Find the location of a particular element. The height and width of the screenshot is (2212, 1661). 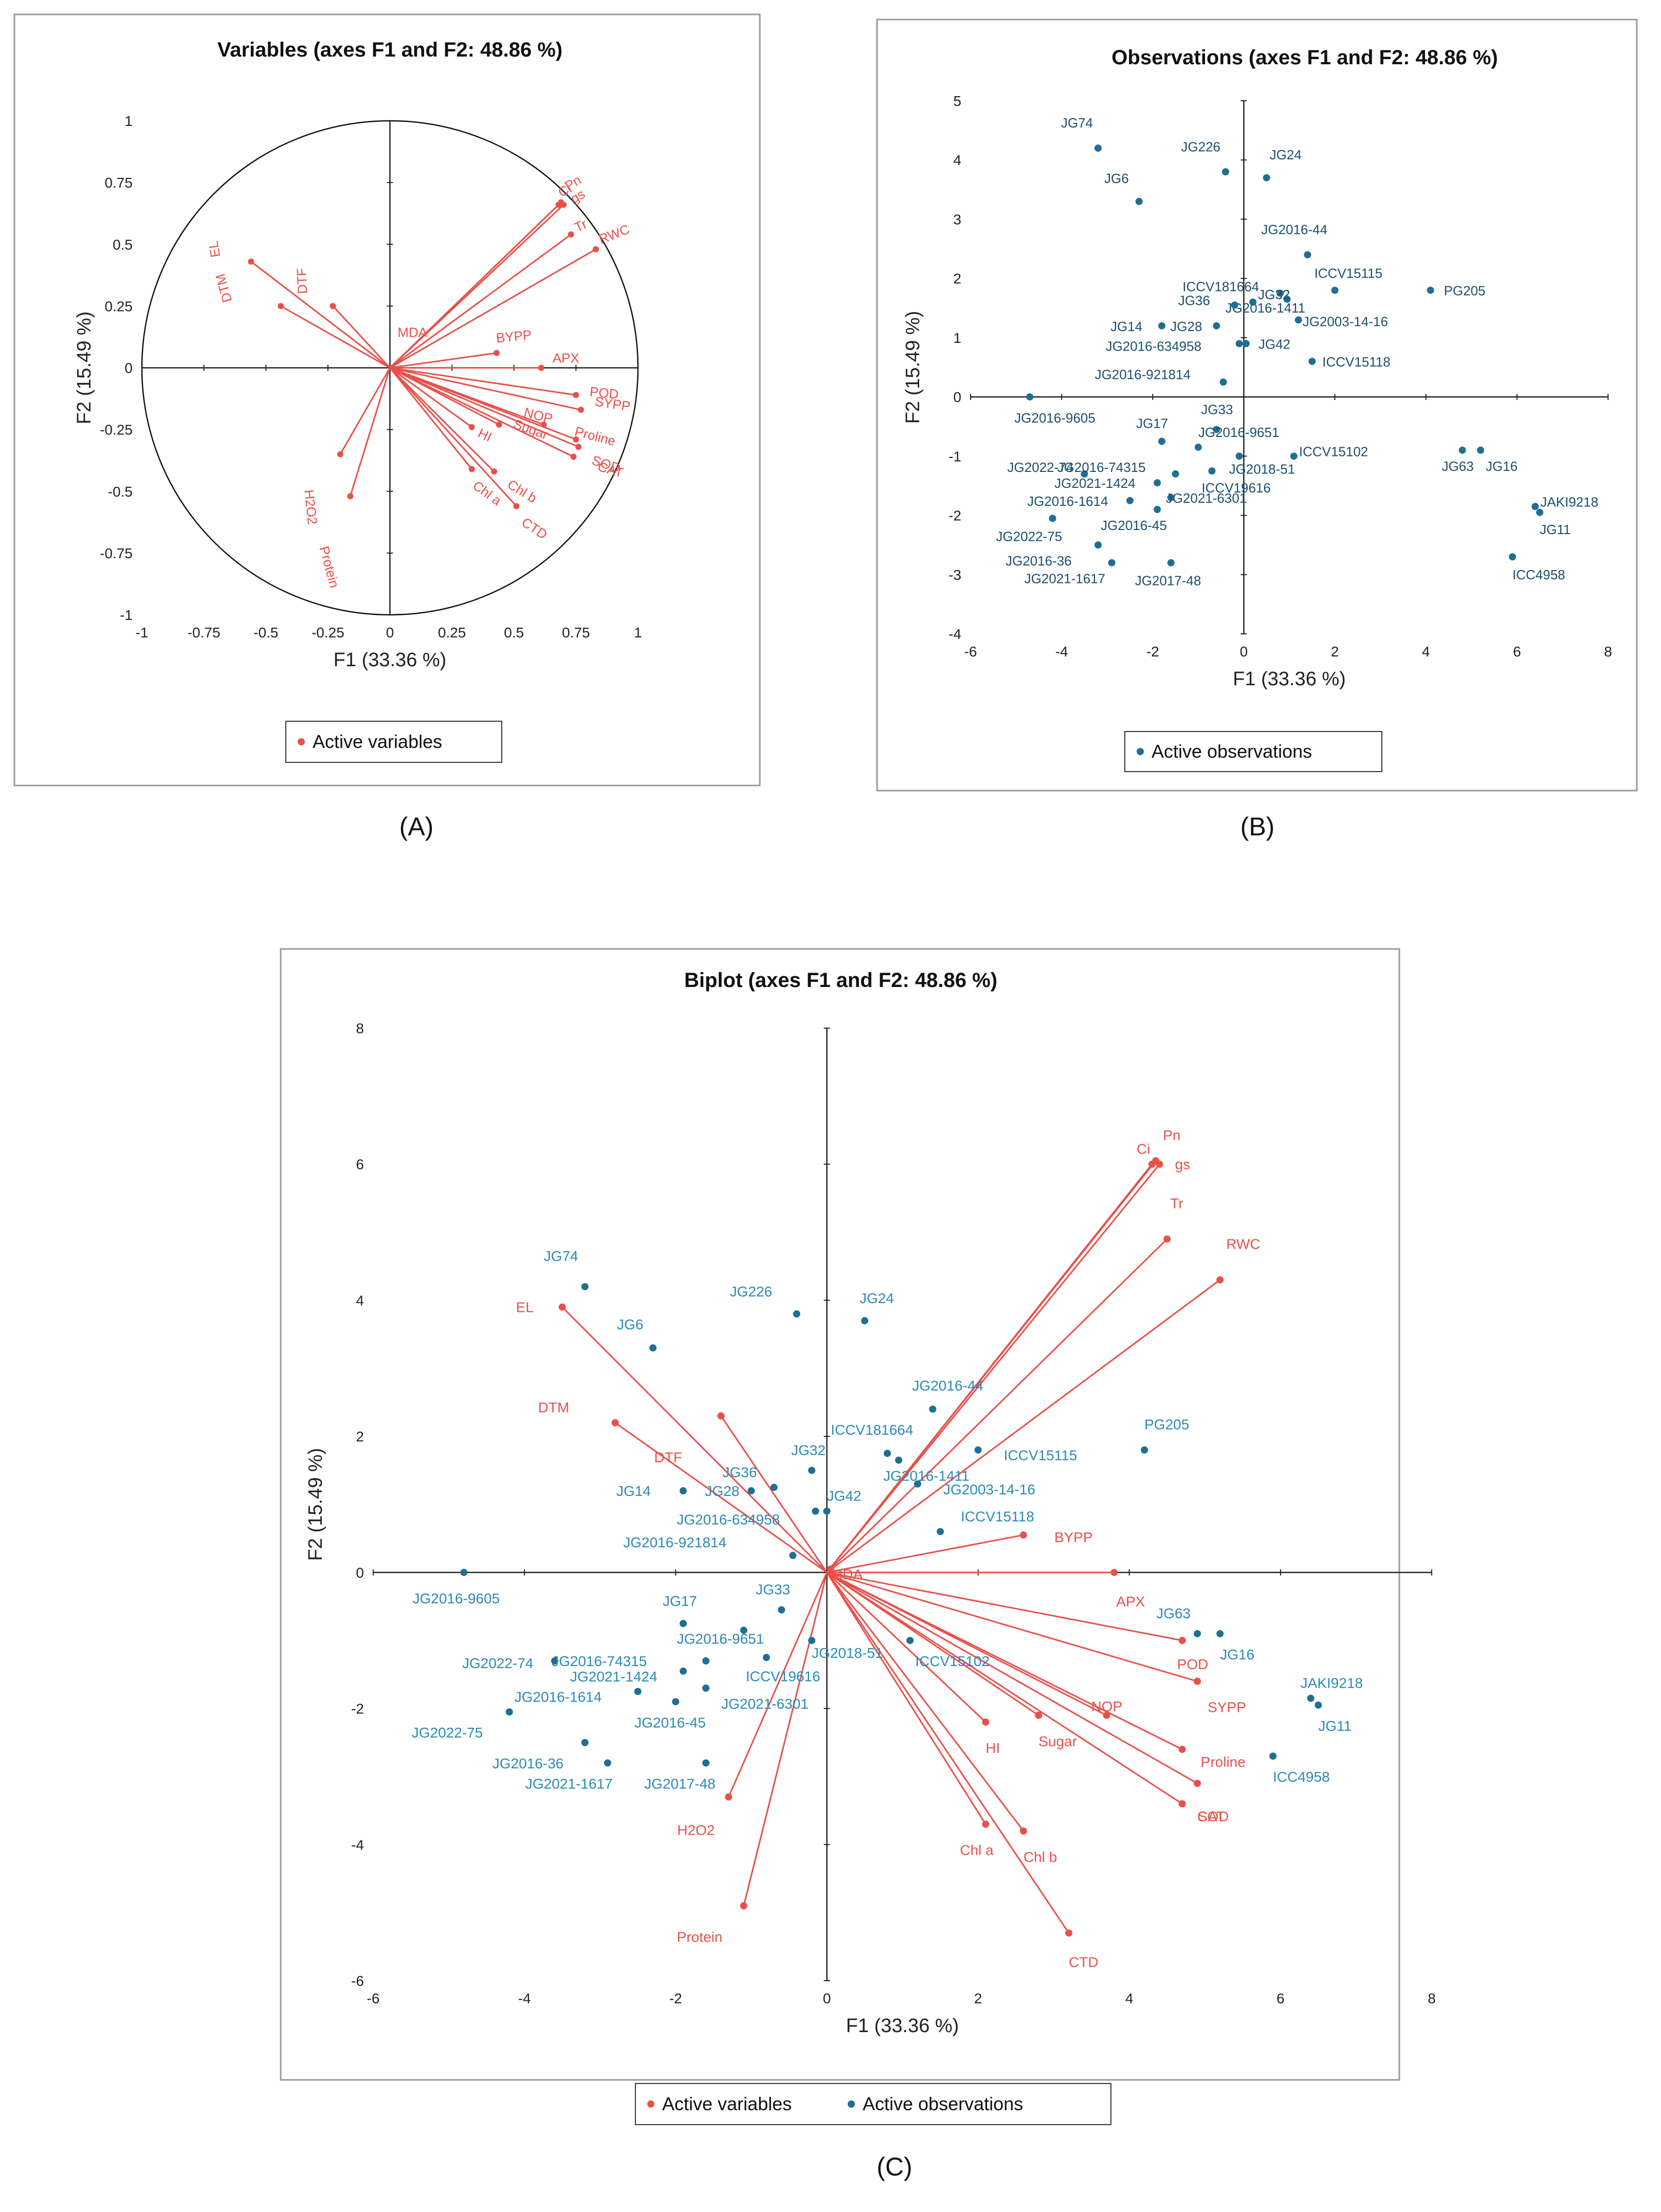

variable-point-dtf is located at coordinates (333, 306).